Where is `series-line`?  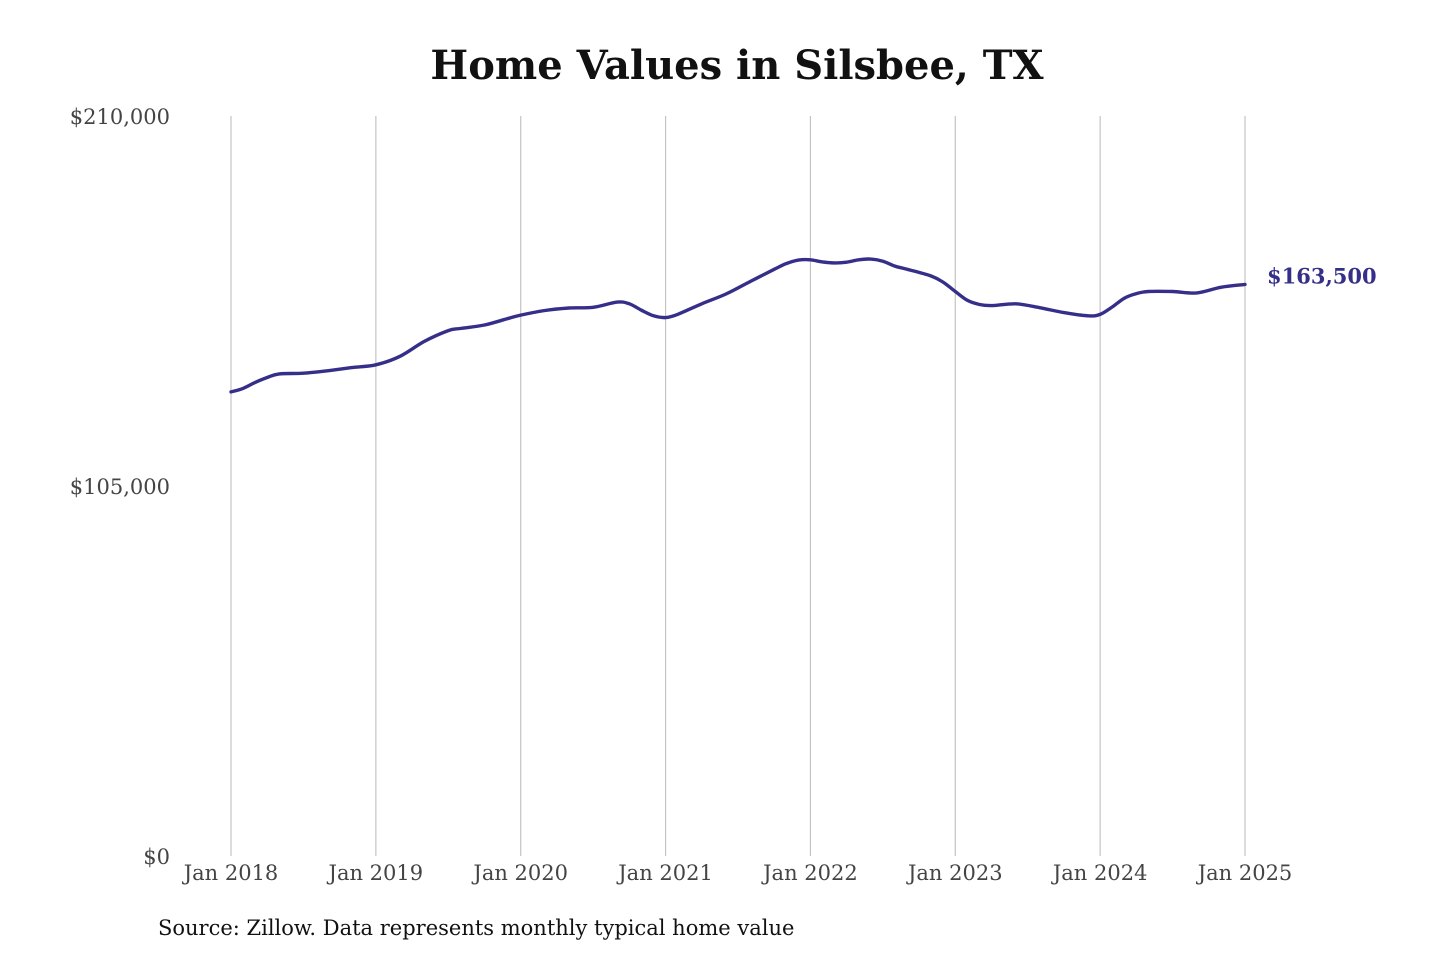
series-line is located at coordinates (738, 325).